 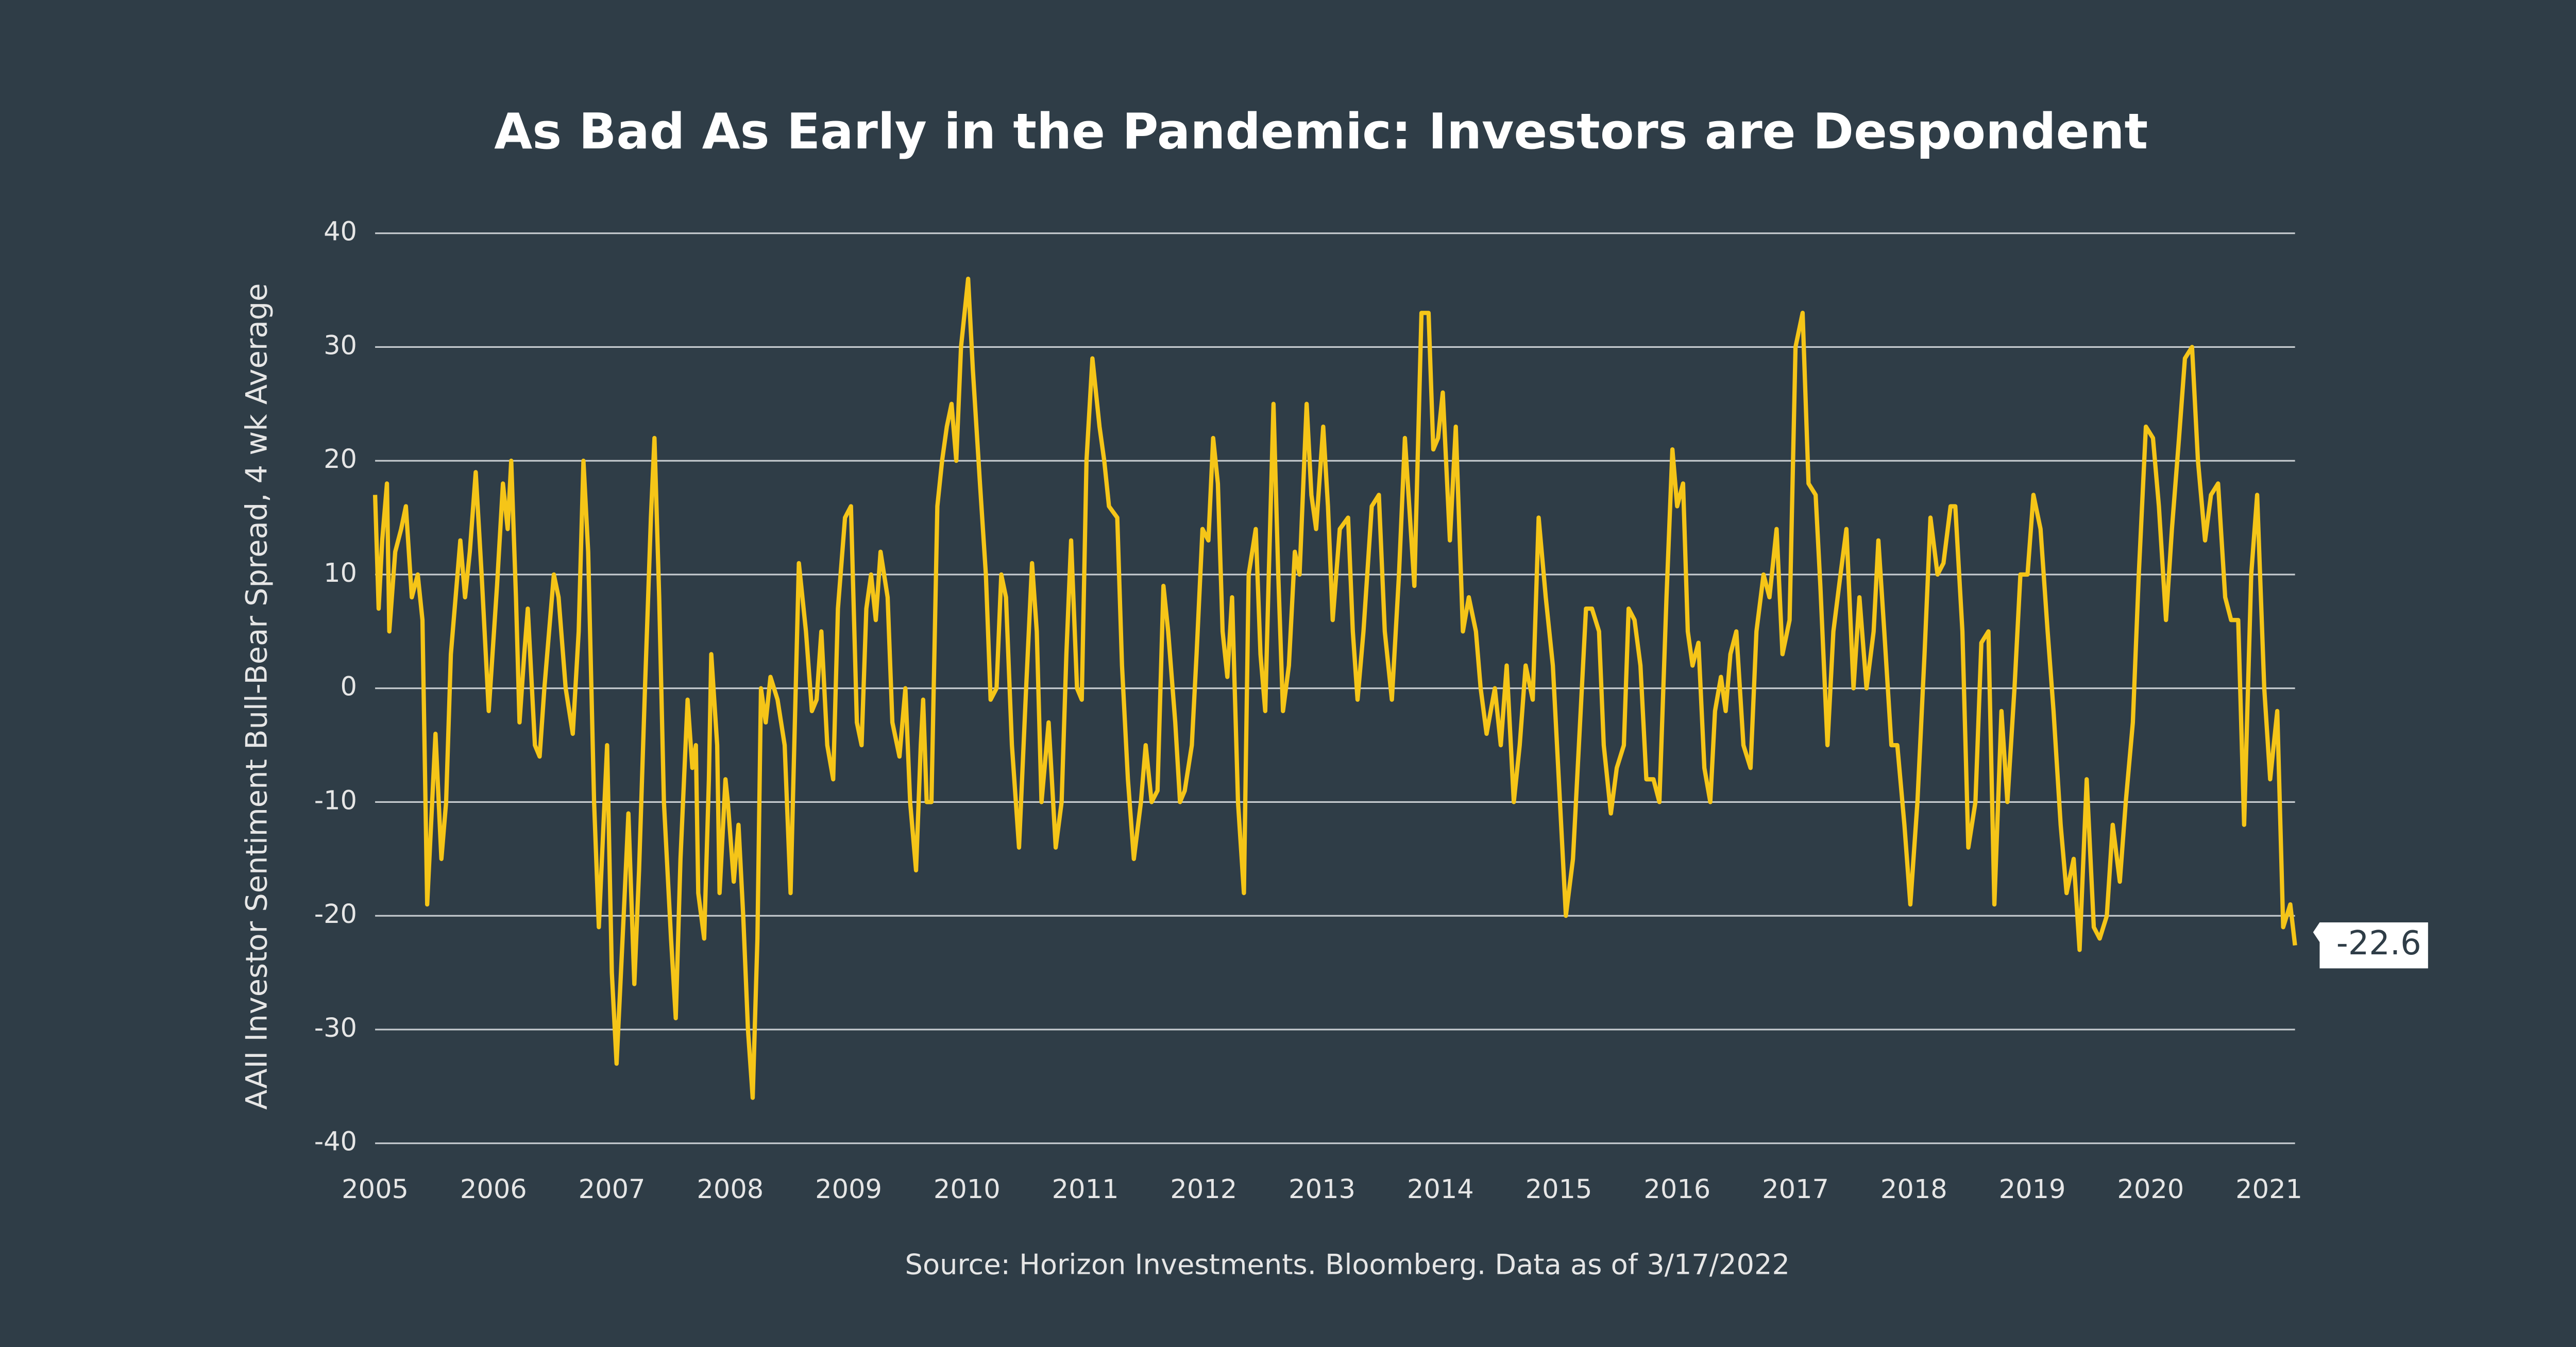 I want to click on x-tick-label: 2005, so click(x=376, y=1189).